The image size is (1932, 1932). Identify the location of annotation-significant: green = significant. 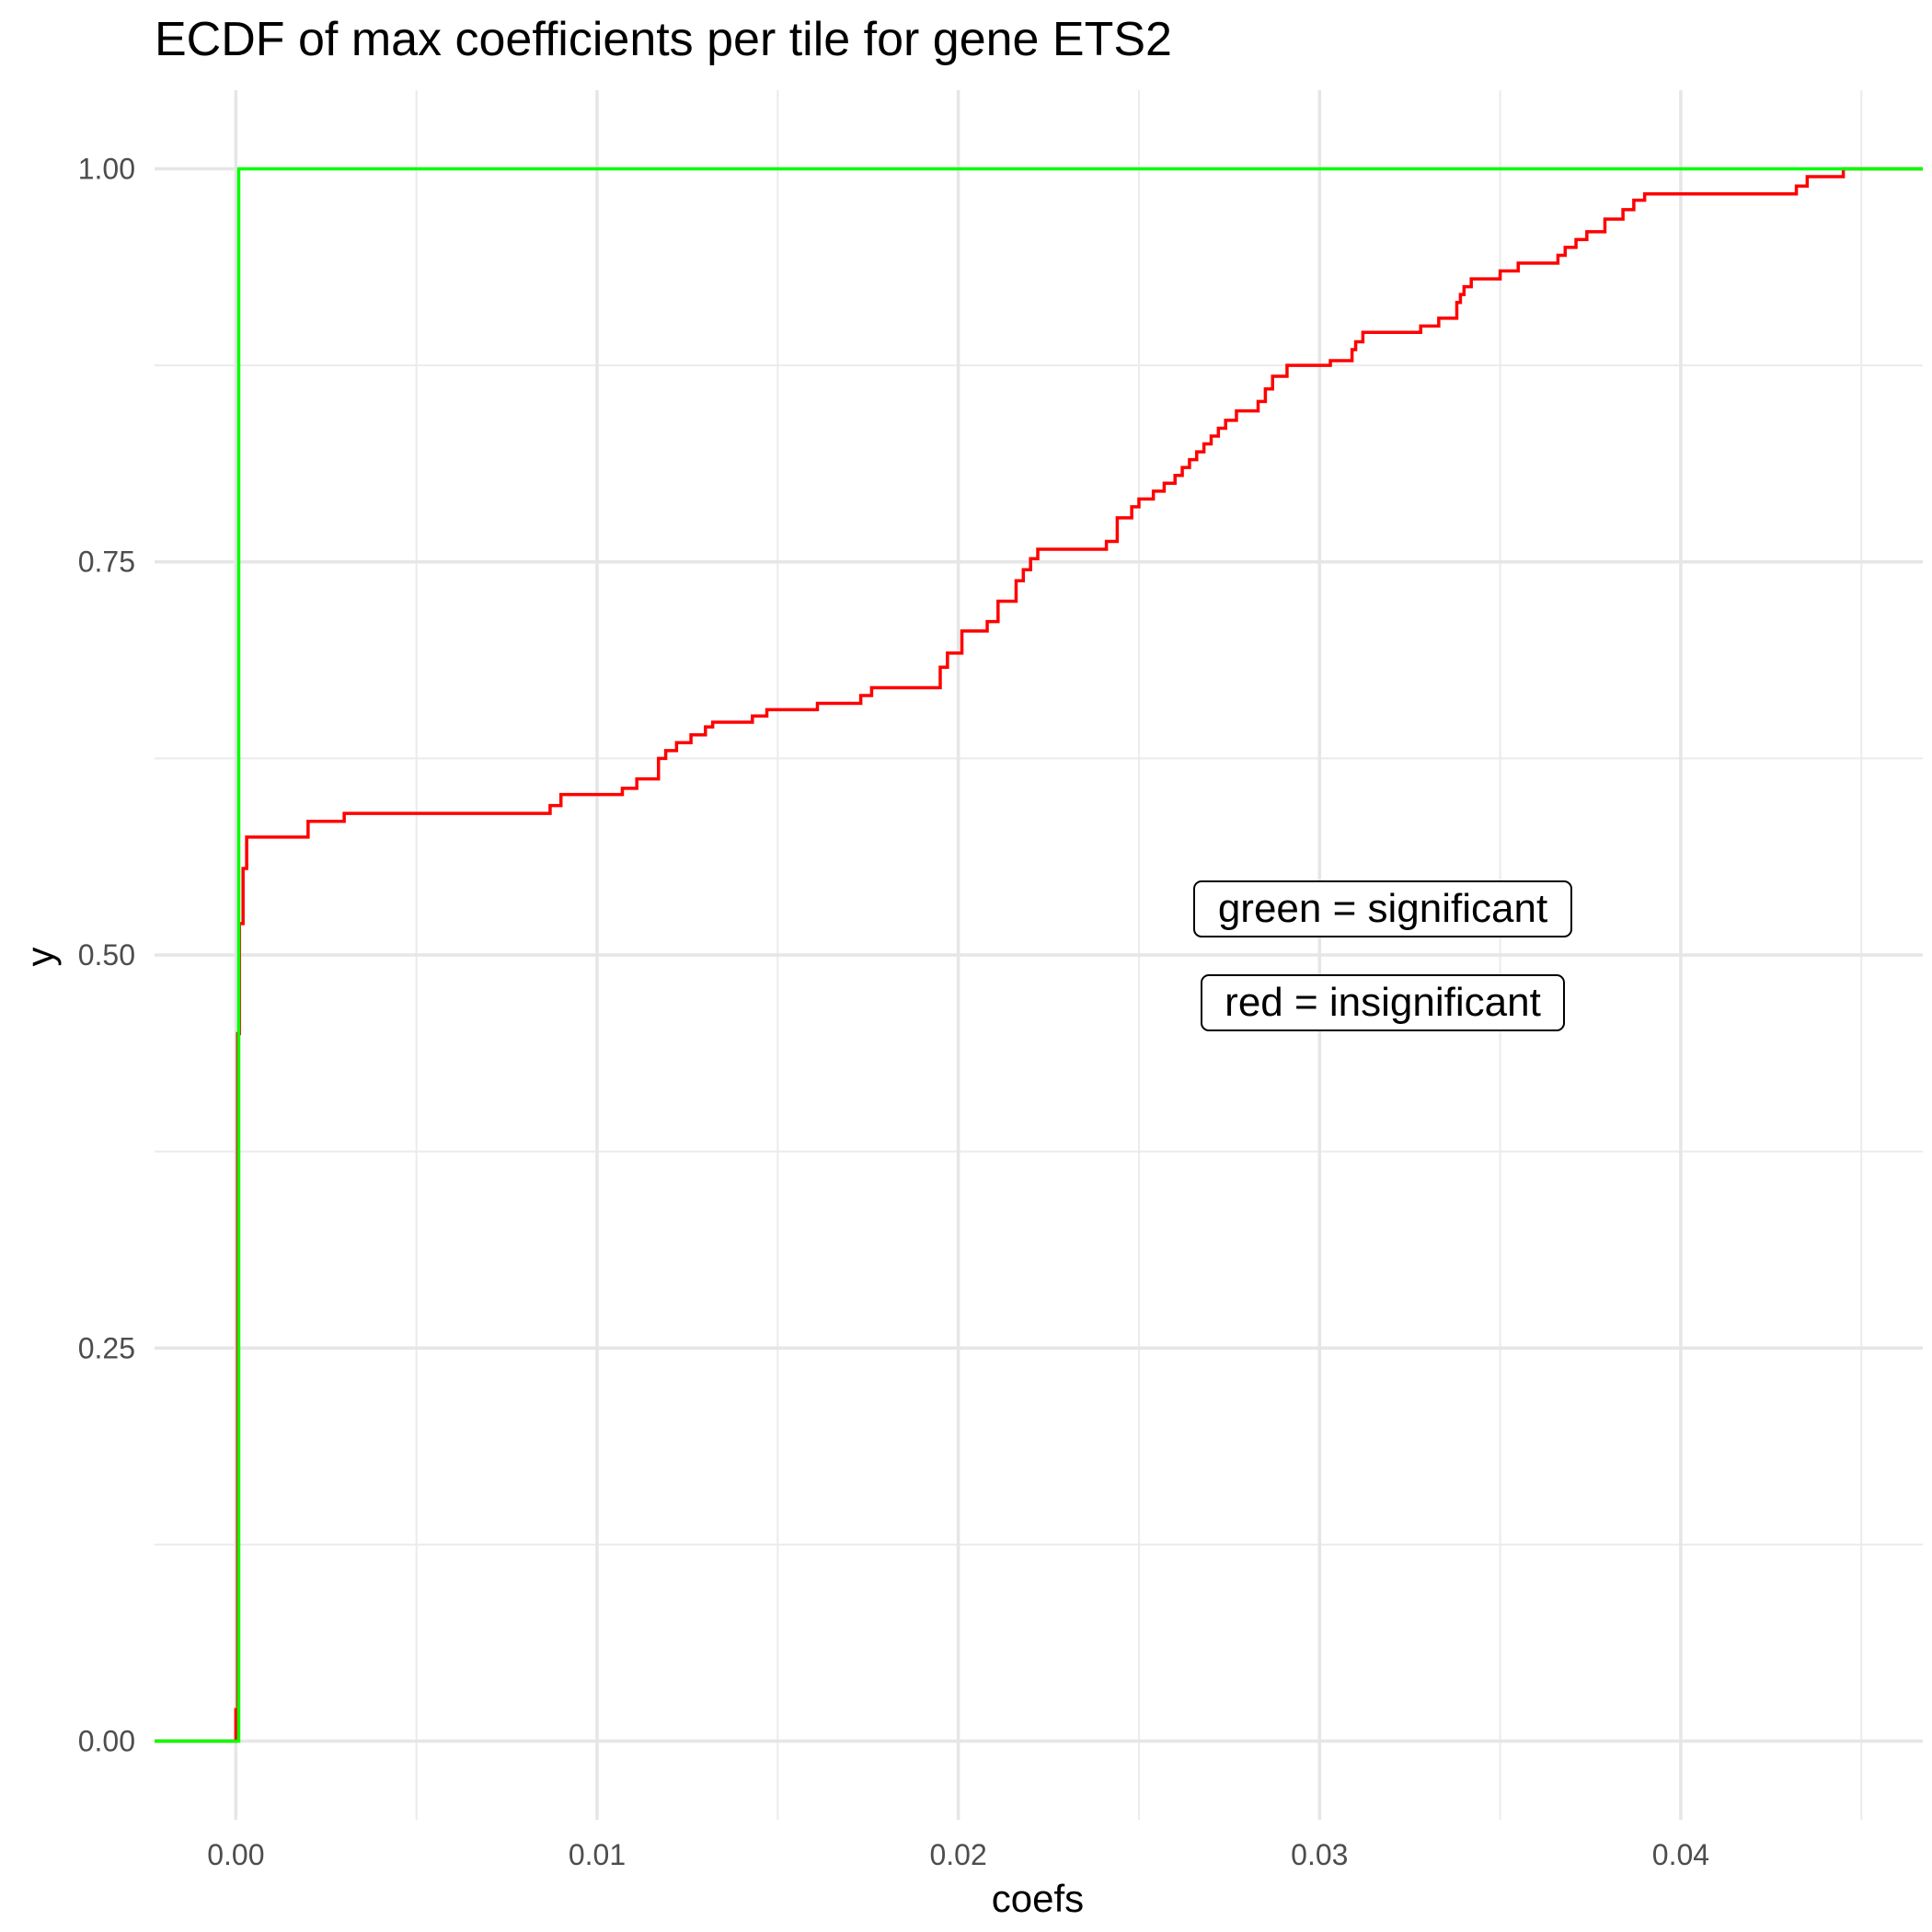
(1382, 908).